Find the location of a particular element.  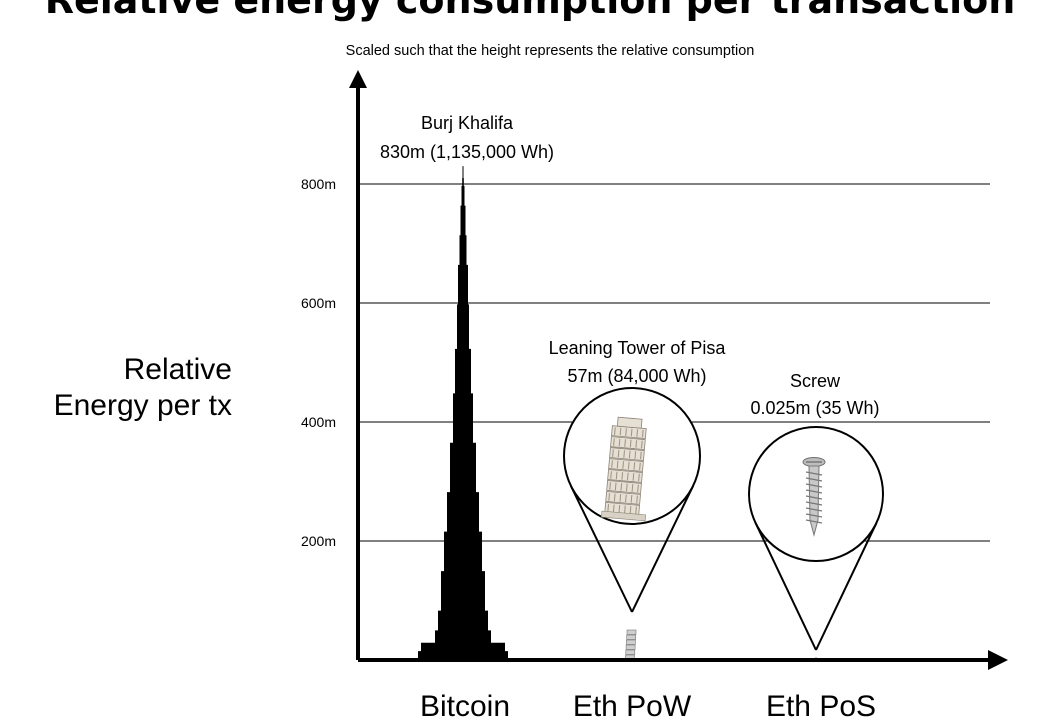

x-category-labels: Bitcoin Eth PoW Eth PoS is located at coordinates (648, 706).